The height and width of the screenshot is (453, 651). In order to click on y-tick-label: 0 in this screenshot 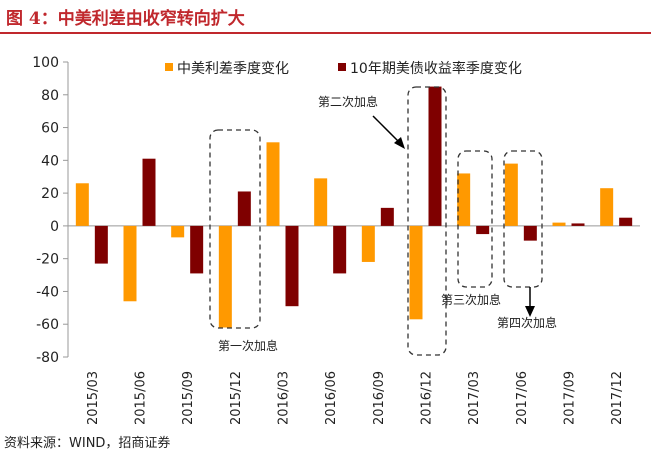, I will do `click(54, 227)`.